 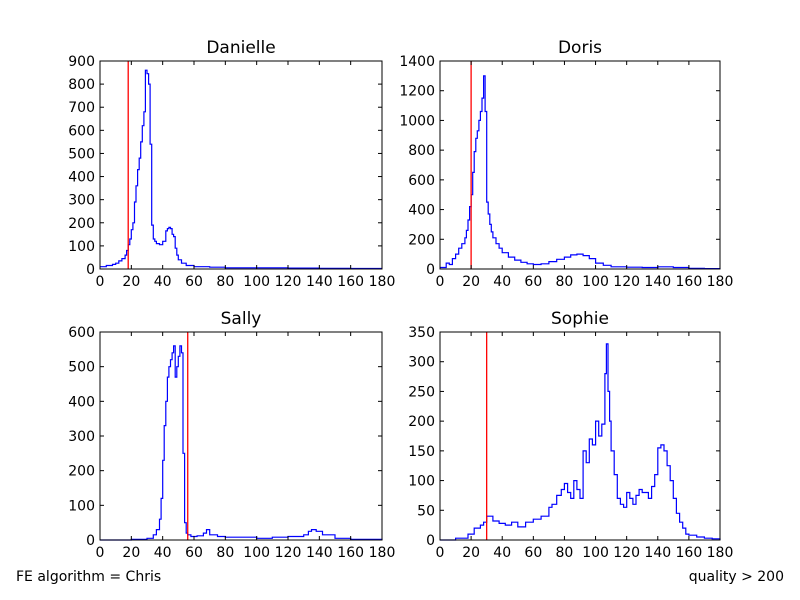 What do you see at coordinates (417, 121) in the screenshot?
I see `y-tick-label: 1000` at bounding box center [417, 121].